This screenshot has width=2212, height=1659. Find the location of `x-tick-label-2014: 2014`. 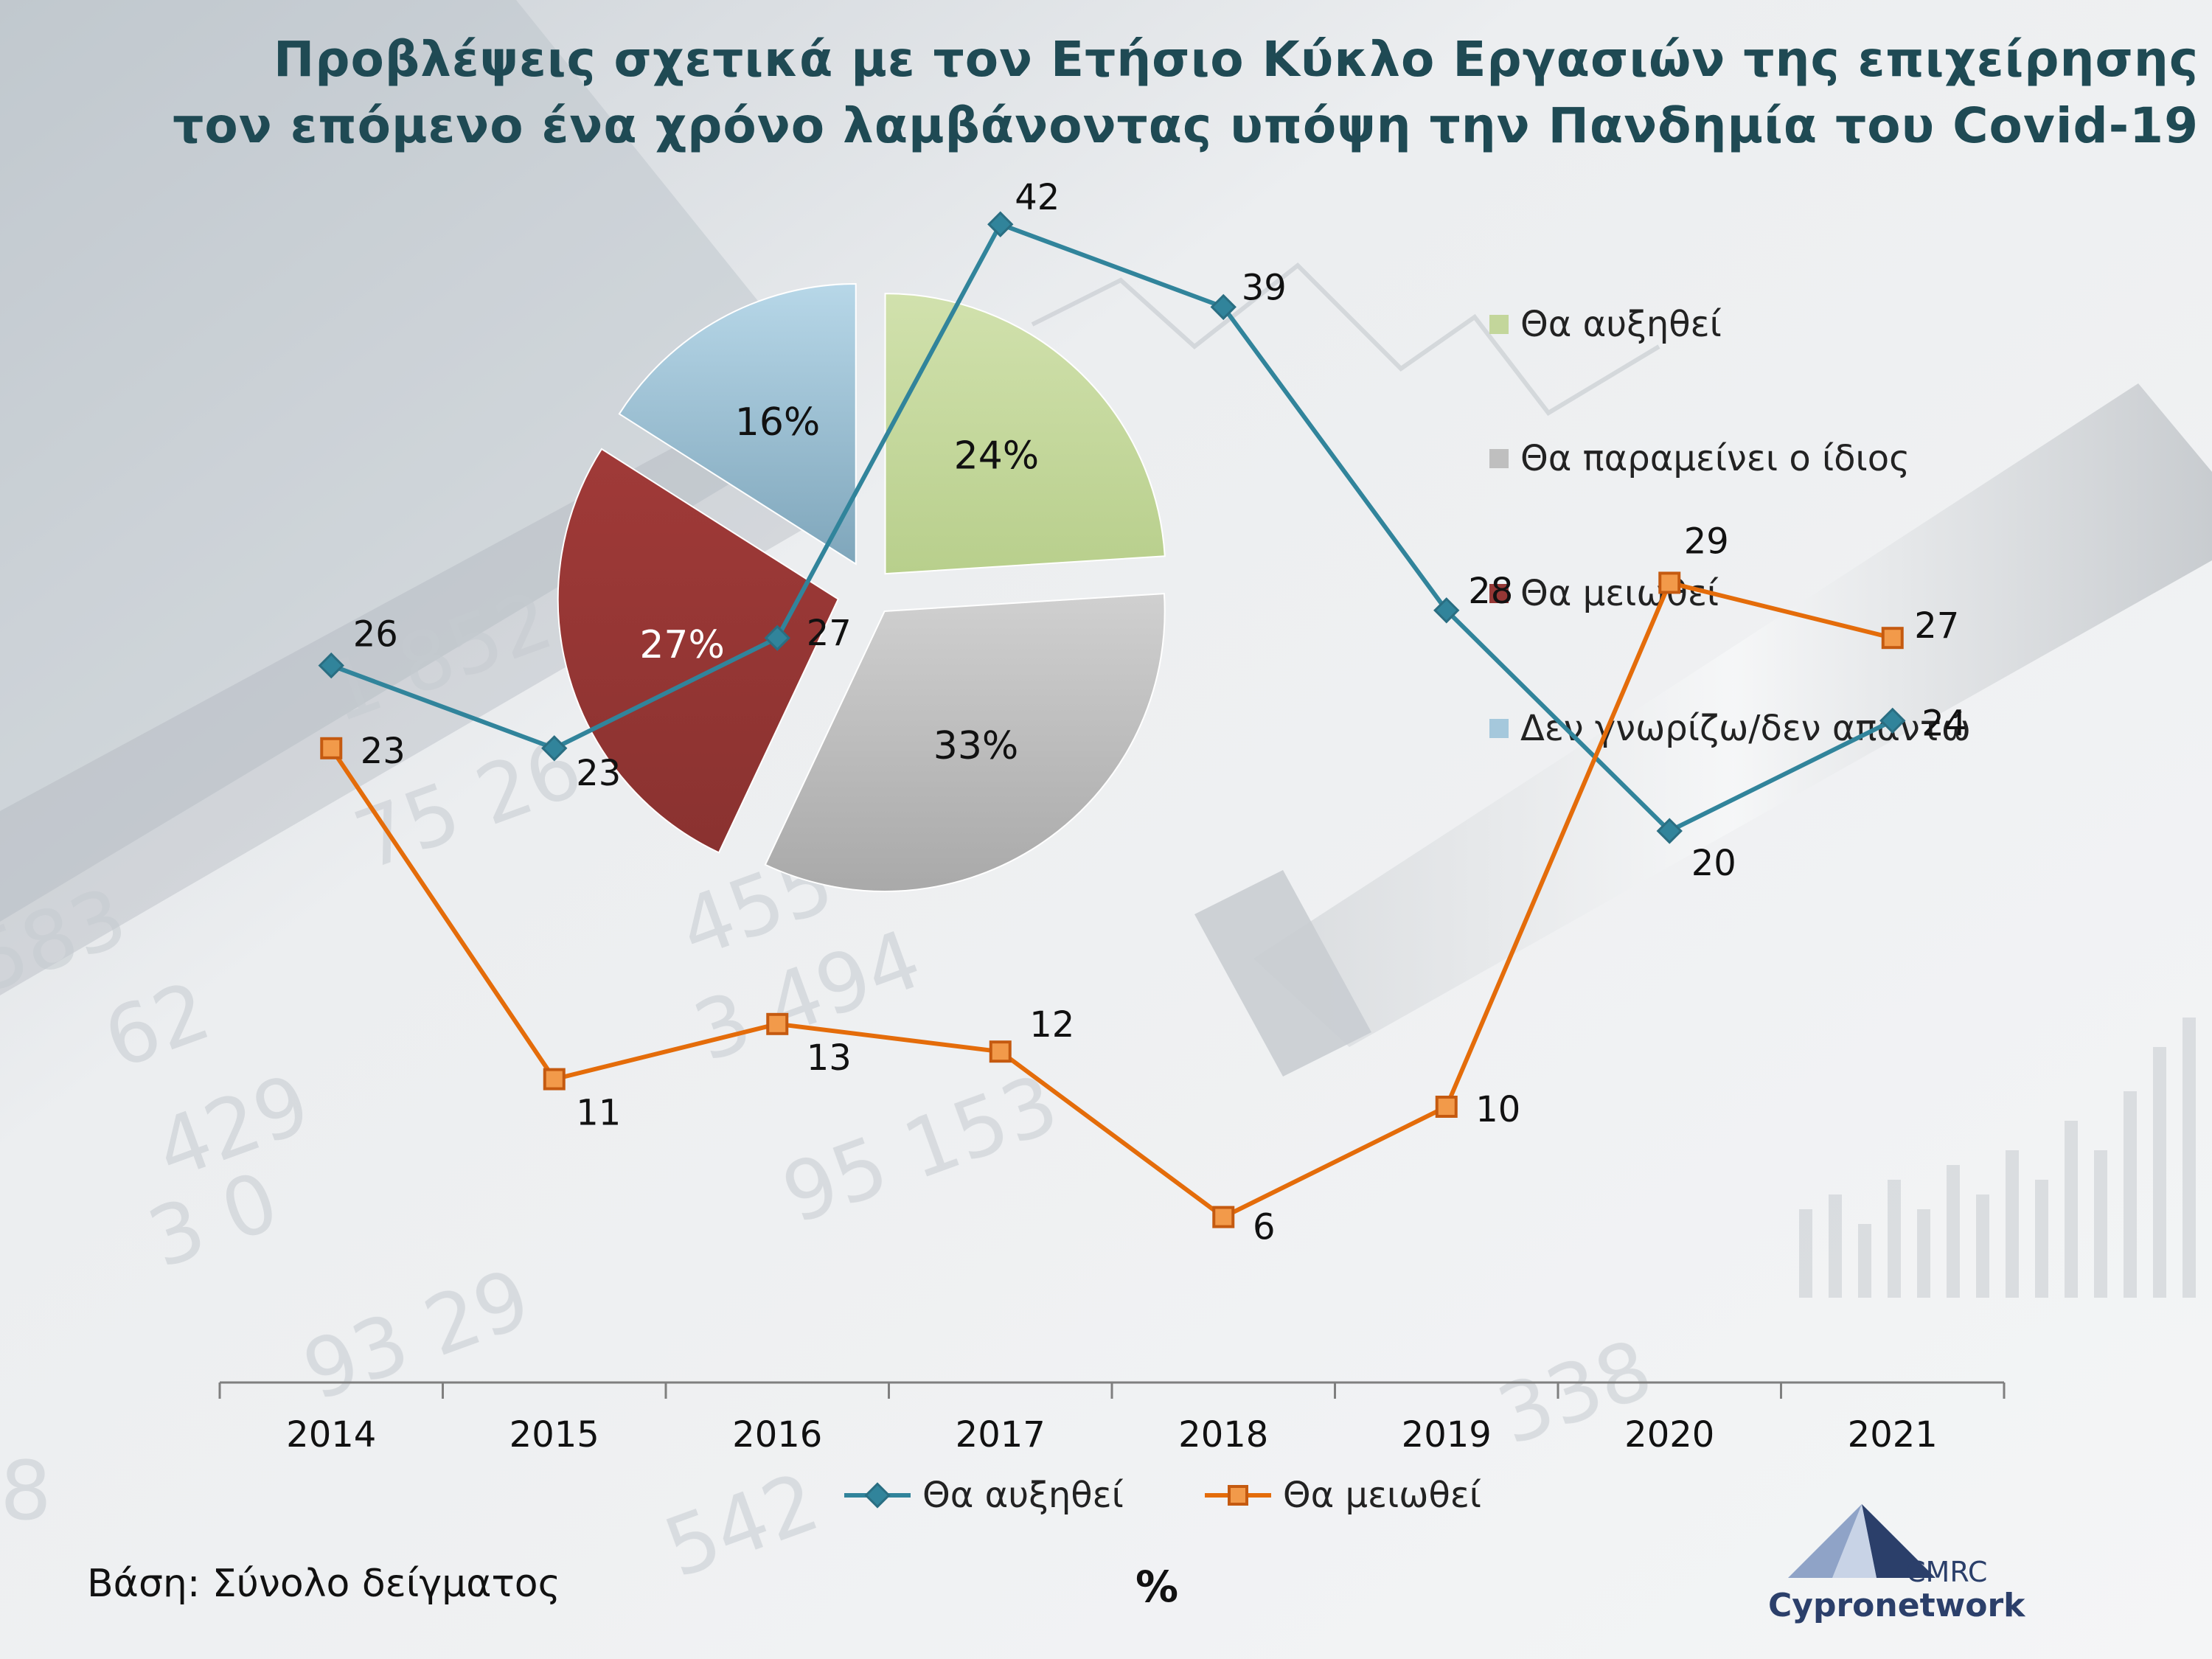

x-tick-label-2014: 2014 is located at coordinates (331, 1434).